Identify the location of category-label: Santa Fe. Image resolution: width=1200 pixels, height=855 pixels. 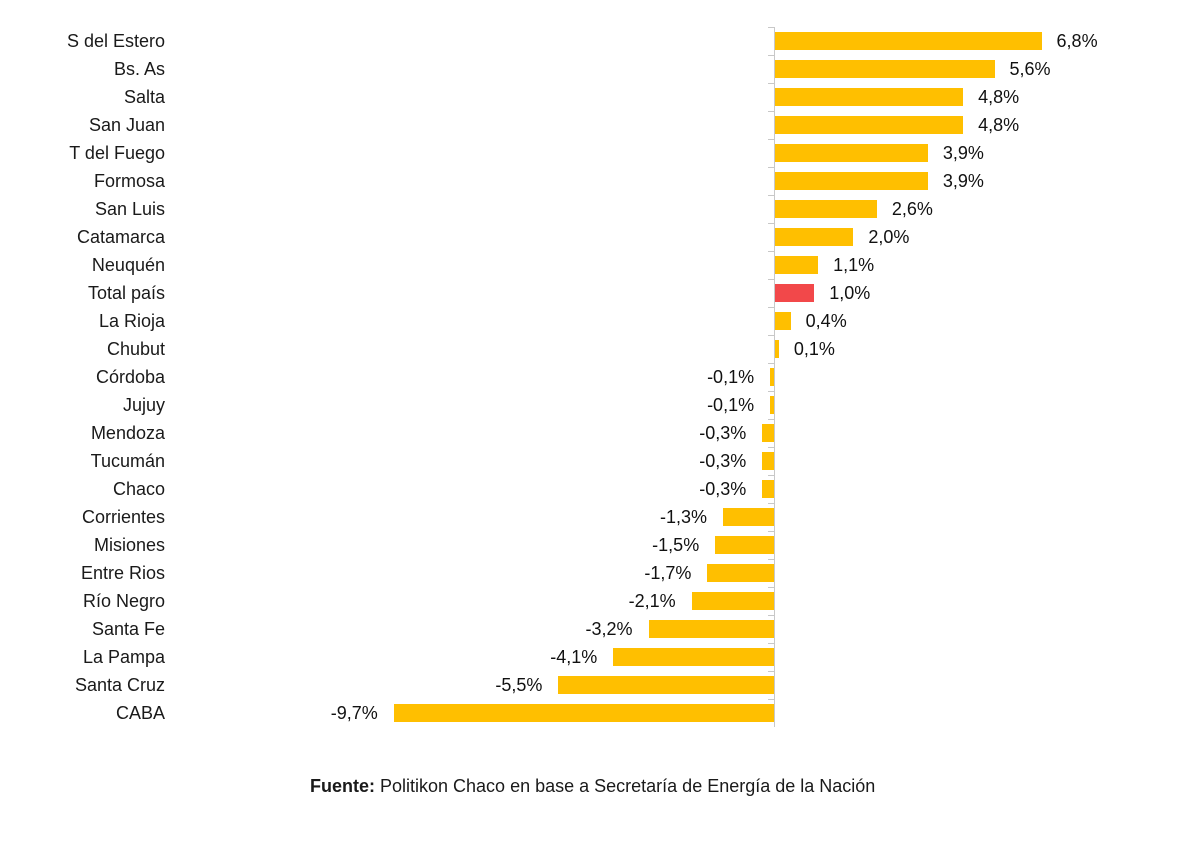
(128, 629).